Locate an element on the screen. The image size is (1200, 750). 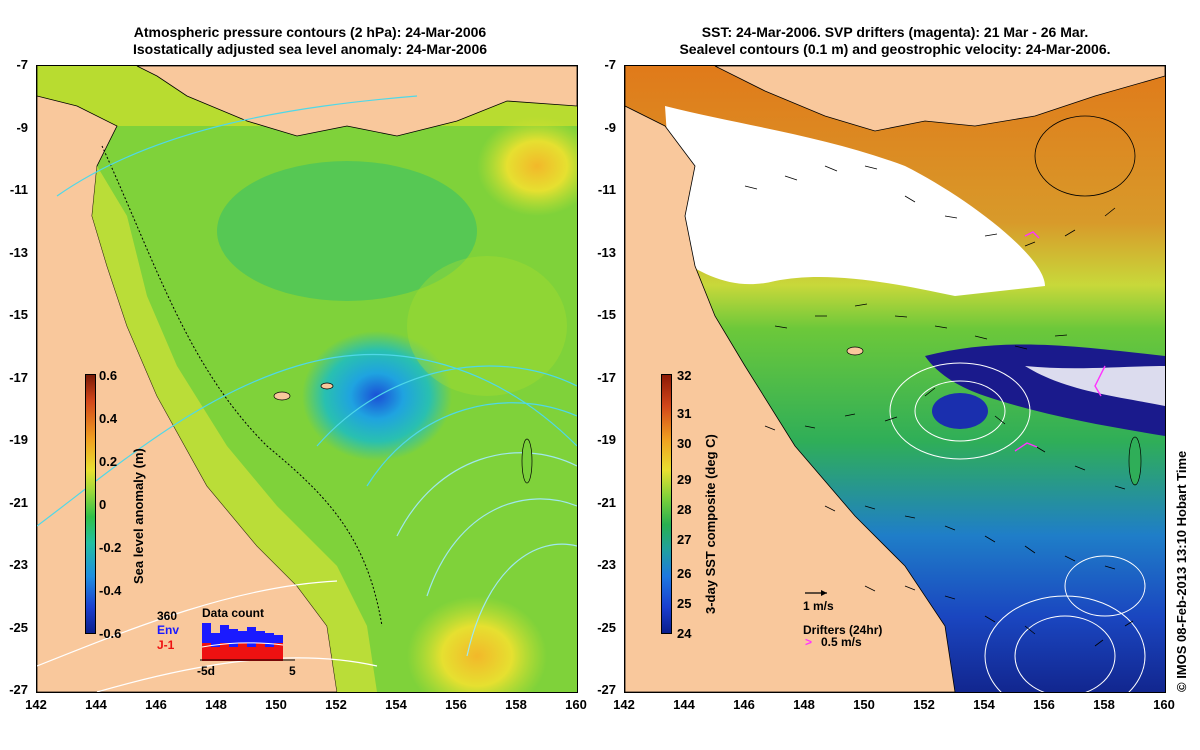
sla-cbar-tick: -0.6 is located at coordinates (110, 633).